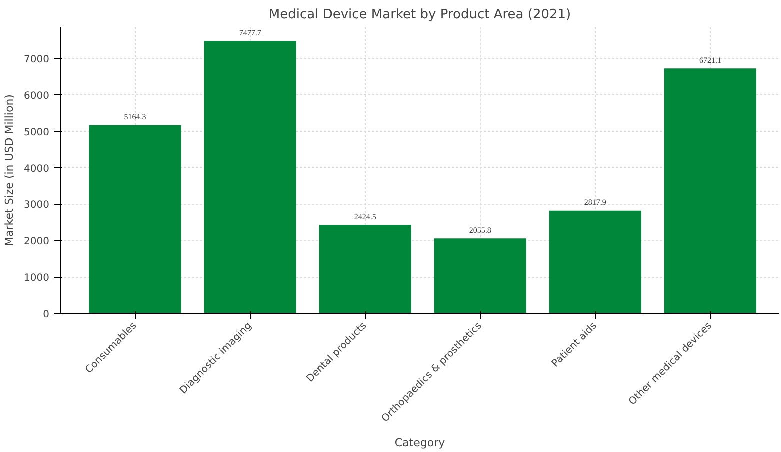 The height and width of the screenshot is (452, 781). I want to click on data-label: 5164.3, so click(135, 117).